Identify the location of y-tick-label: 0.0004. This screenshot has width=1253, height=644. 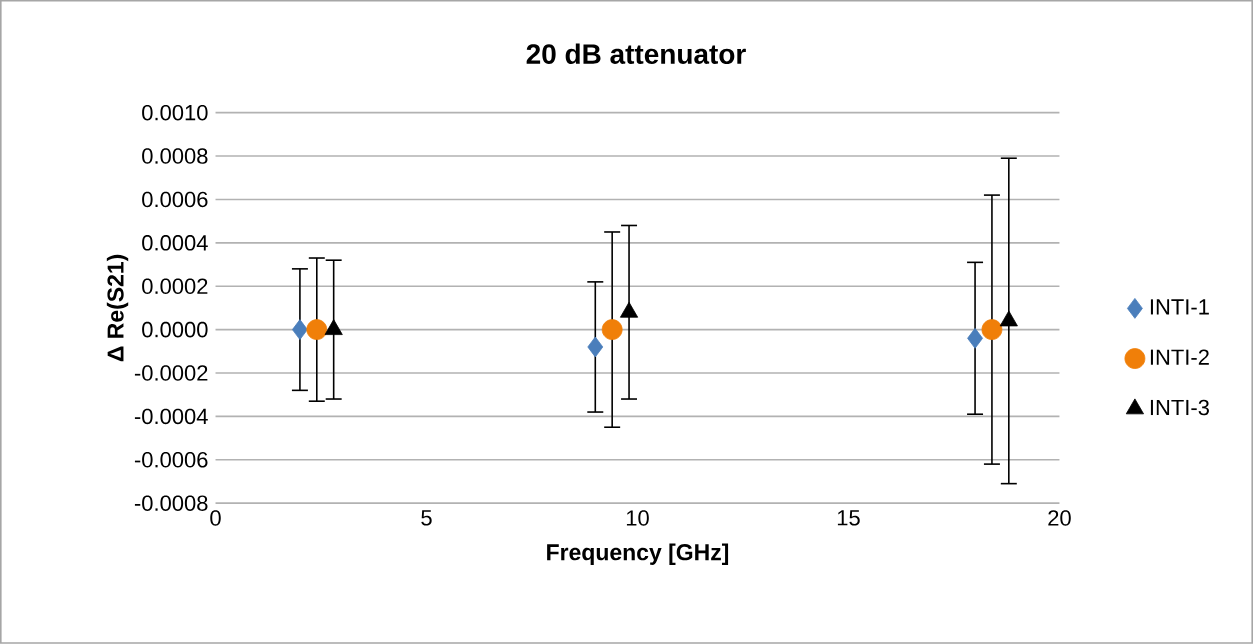
(175, 243).